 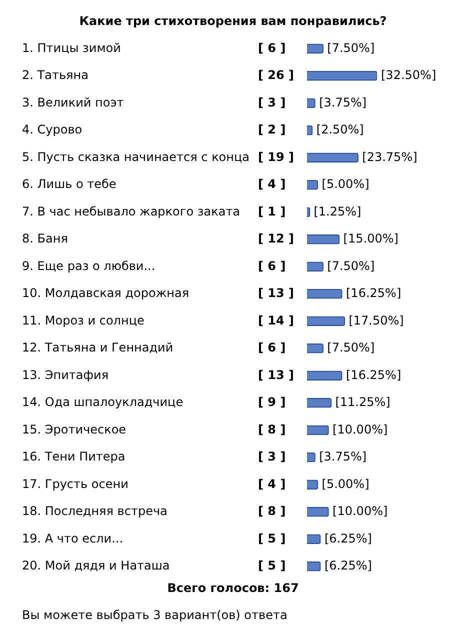 I want to click on data-label: [32.50%], so click(x=408, y=75).